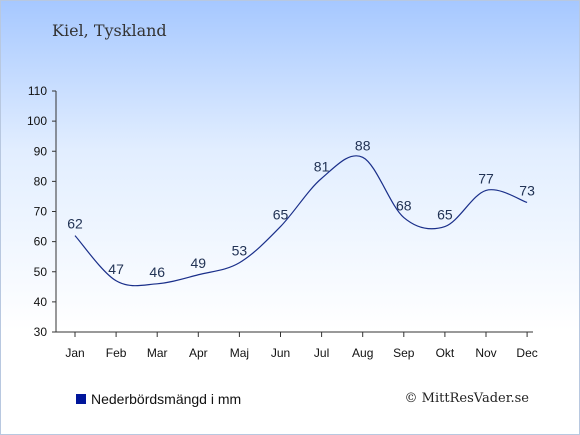 This screenshot has width=580, height=435. Describe the element at coordinates (240, 251) in the screenshot. I see `data-label: 53` at that location.